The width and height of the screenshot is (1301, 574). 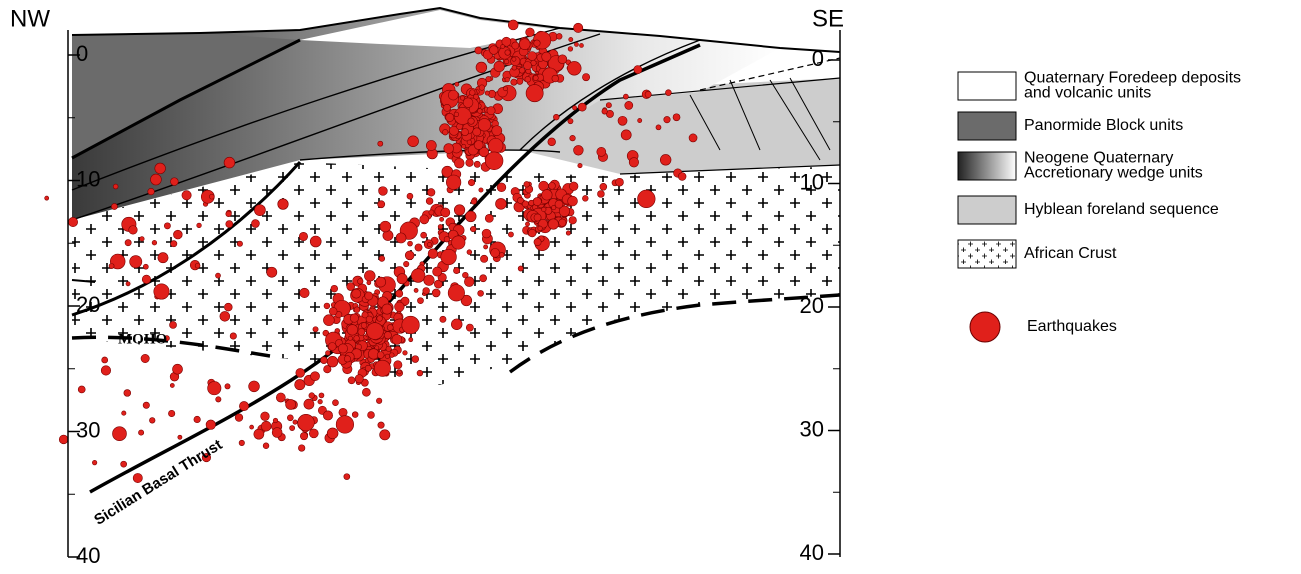 I want to click on nw-label: NW, so click(x=30, y=18).